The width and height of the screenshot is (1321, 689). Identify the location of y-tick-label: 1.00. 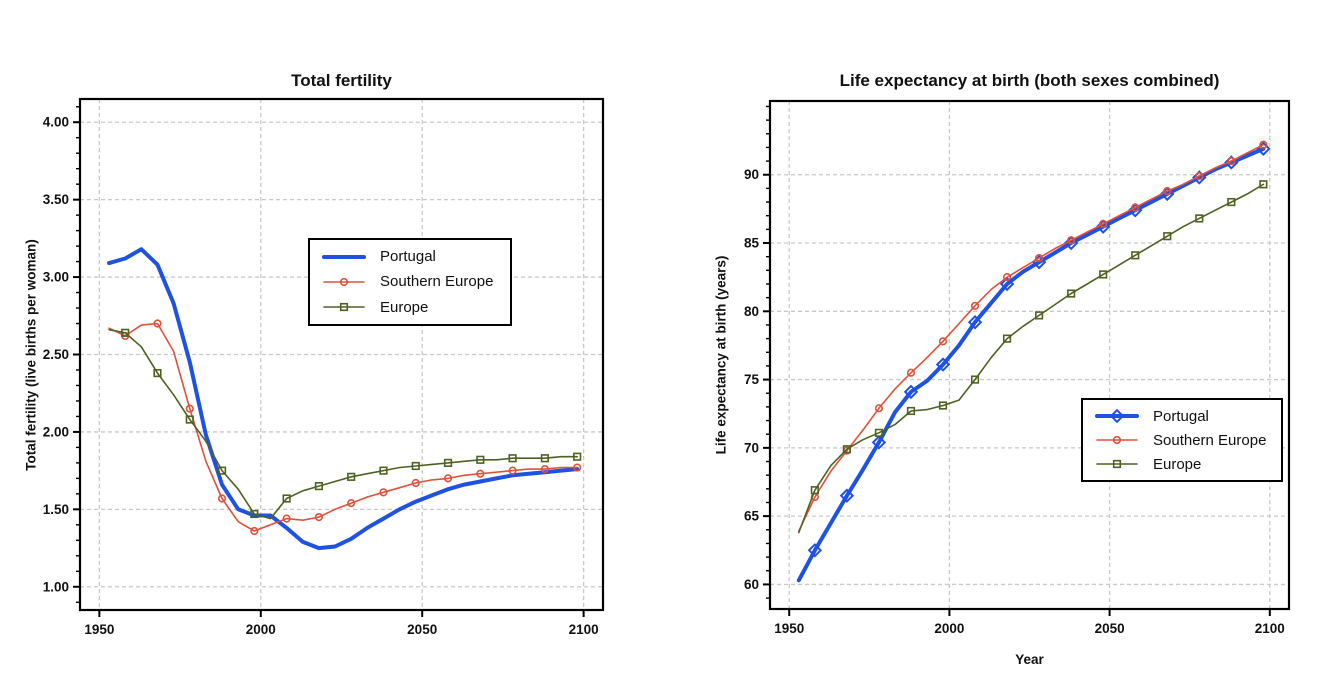
(56, 586).